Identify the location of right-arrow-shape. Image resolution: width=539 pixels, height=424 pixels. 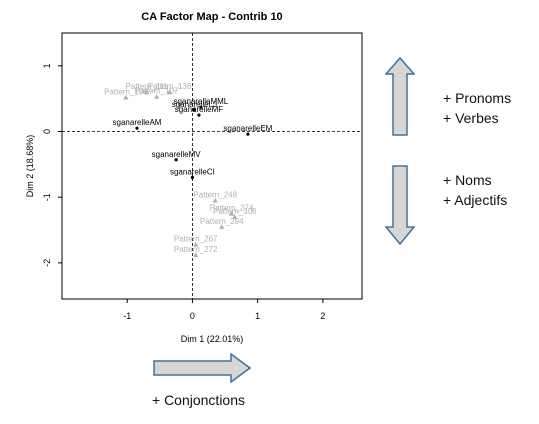
(202, 368).